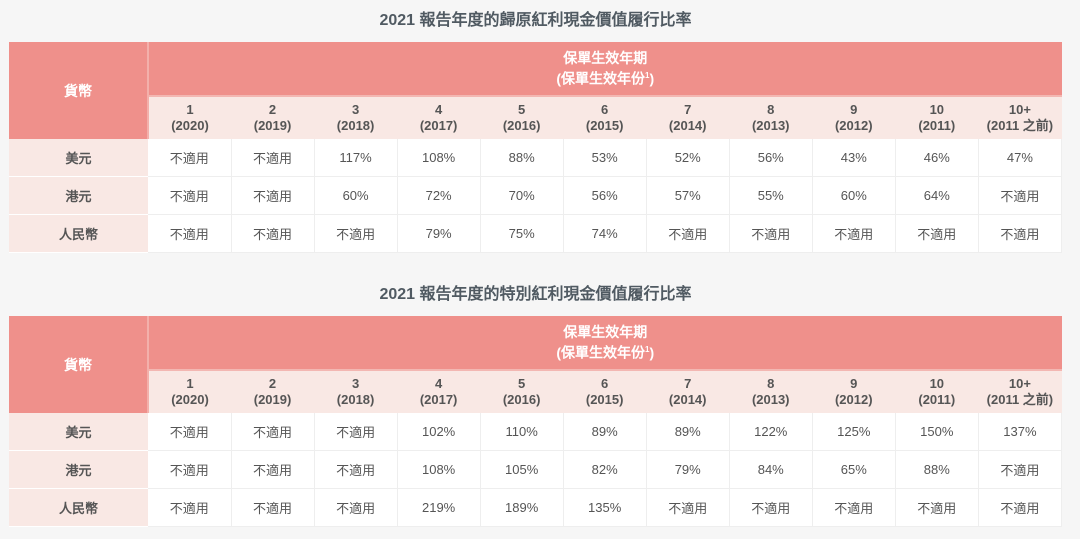 Image resolution: width=1080 pixels, height=539 pixels. Describe the element at coordinates (1020, 158) in the screenshot. I see `ratio-cell: 47%` at that location.